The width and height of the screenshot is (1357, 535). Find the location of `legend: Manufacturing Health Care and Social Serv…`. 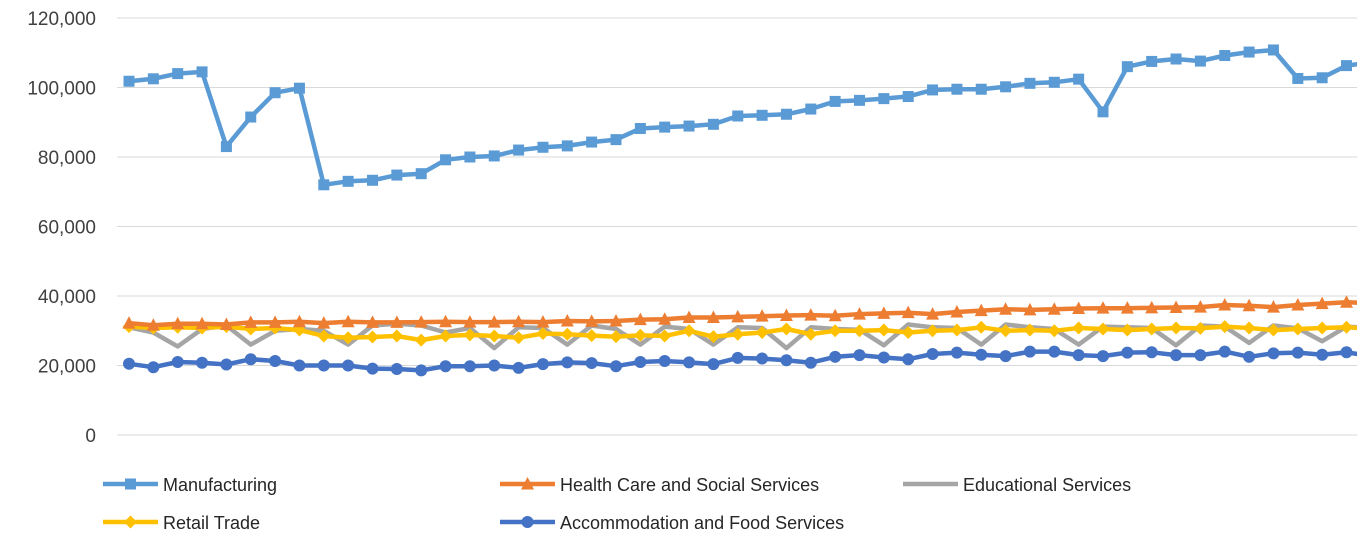

legend: Manufacturing Health Care and Social Serv… is located at coordinates (617, 504).